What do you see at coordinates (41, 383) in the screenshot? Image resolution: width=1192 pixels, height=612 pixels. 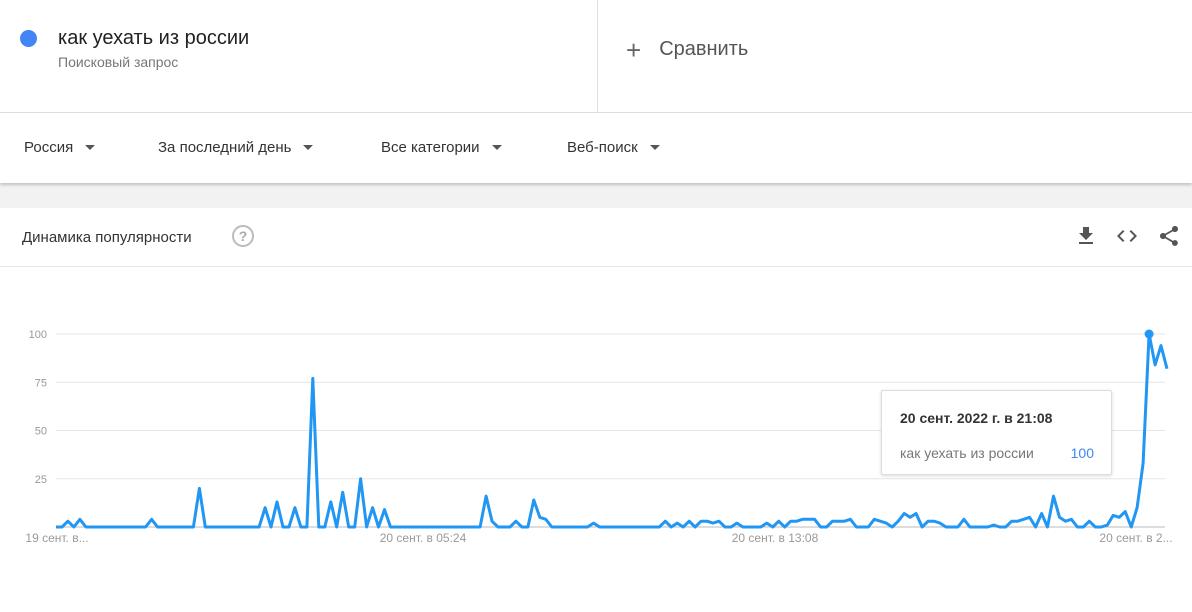 I see `y-tick-label: 75` at bounding box center [41, 383].